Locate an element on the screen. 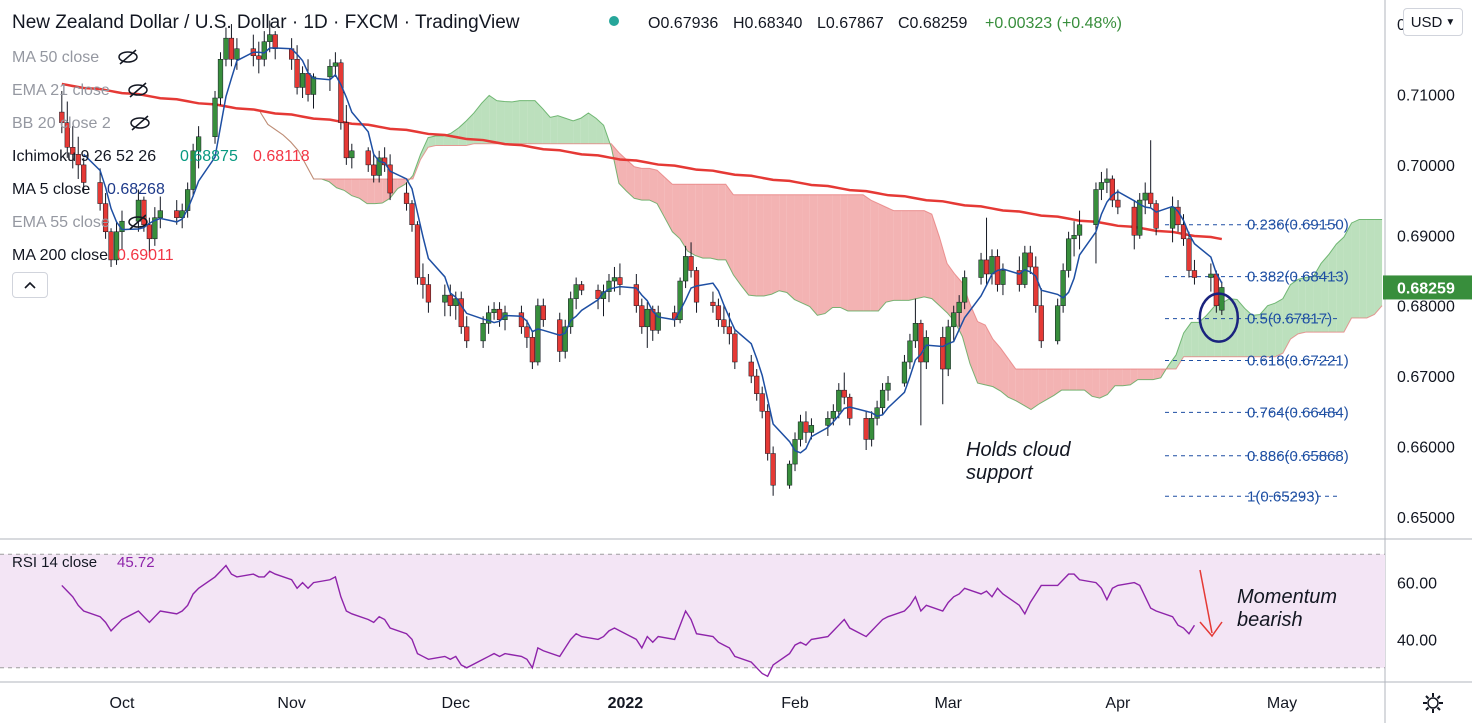 This screenshot has width=1472, height=728. legend-label: EMA 21 close is located at coordinates (61, 90).